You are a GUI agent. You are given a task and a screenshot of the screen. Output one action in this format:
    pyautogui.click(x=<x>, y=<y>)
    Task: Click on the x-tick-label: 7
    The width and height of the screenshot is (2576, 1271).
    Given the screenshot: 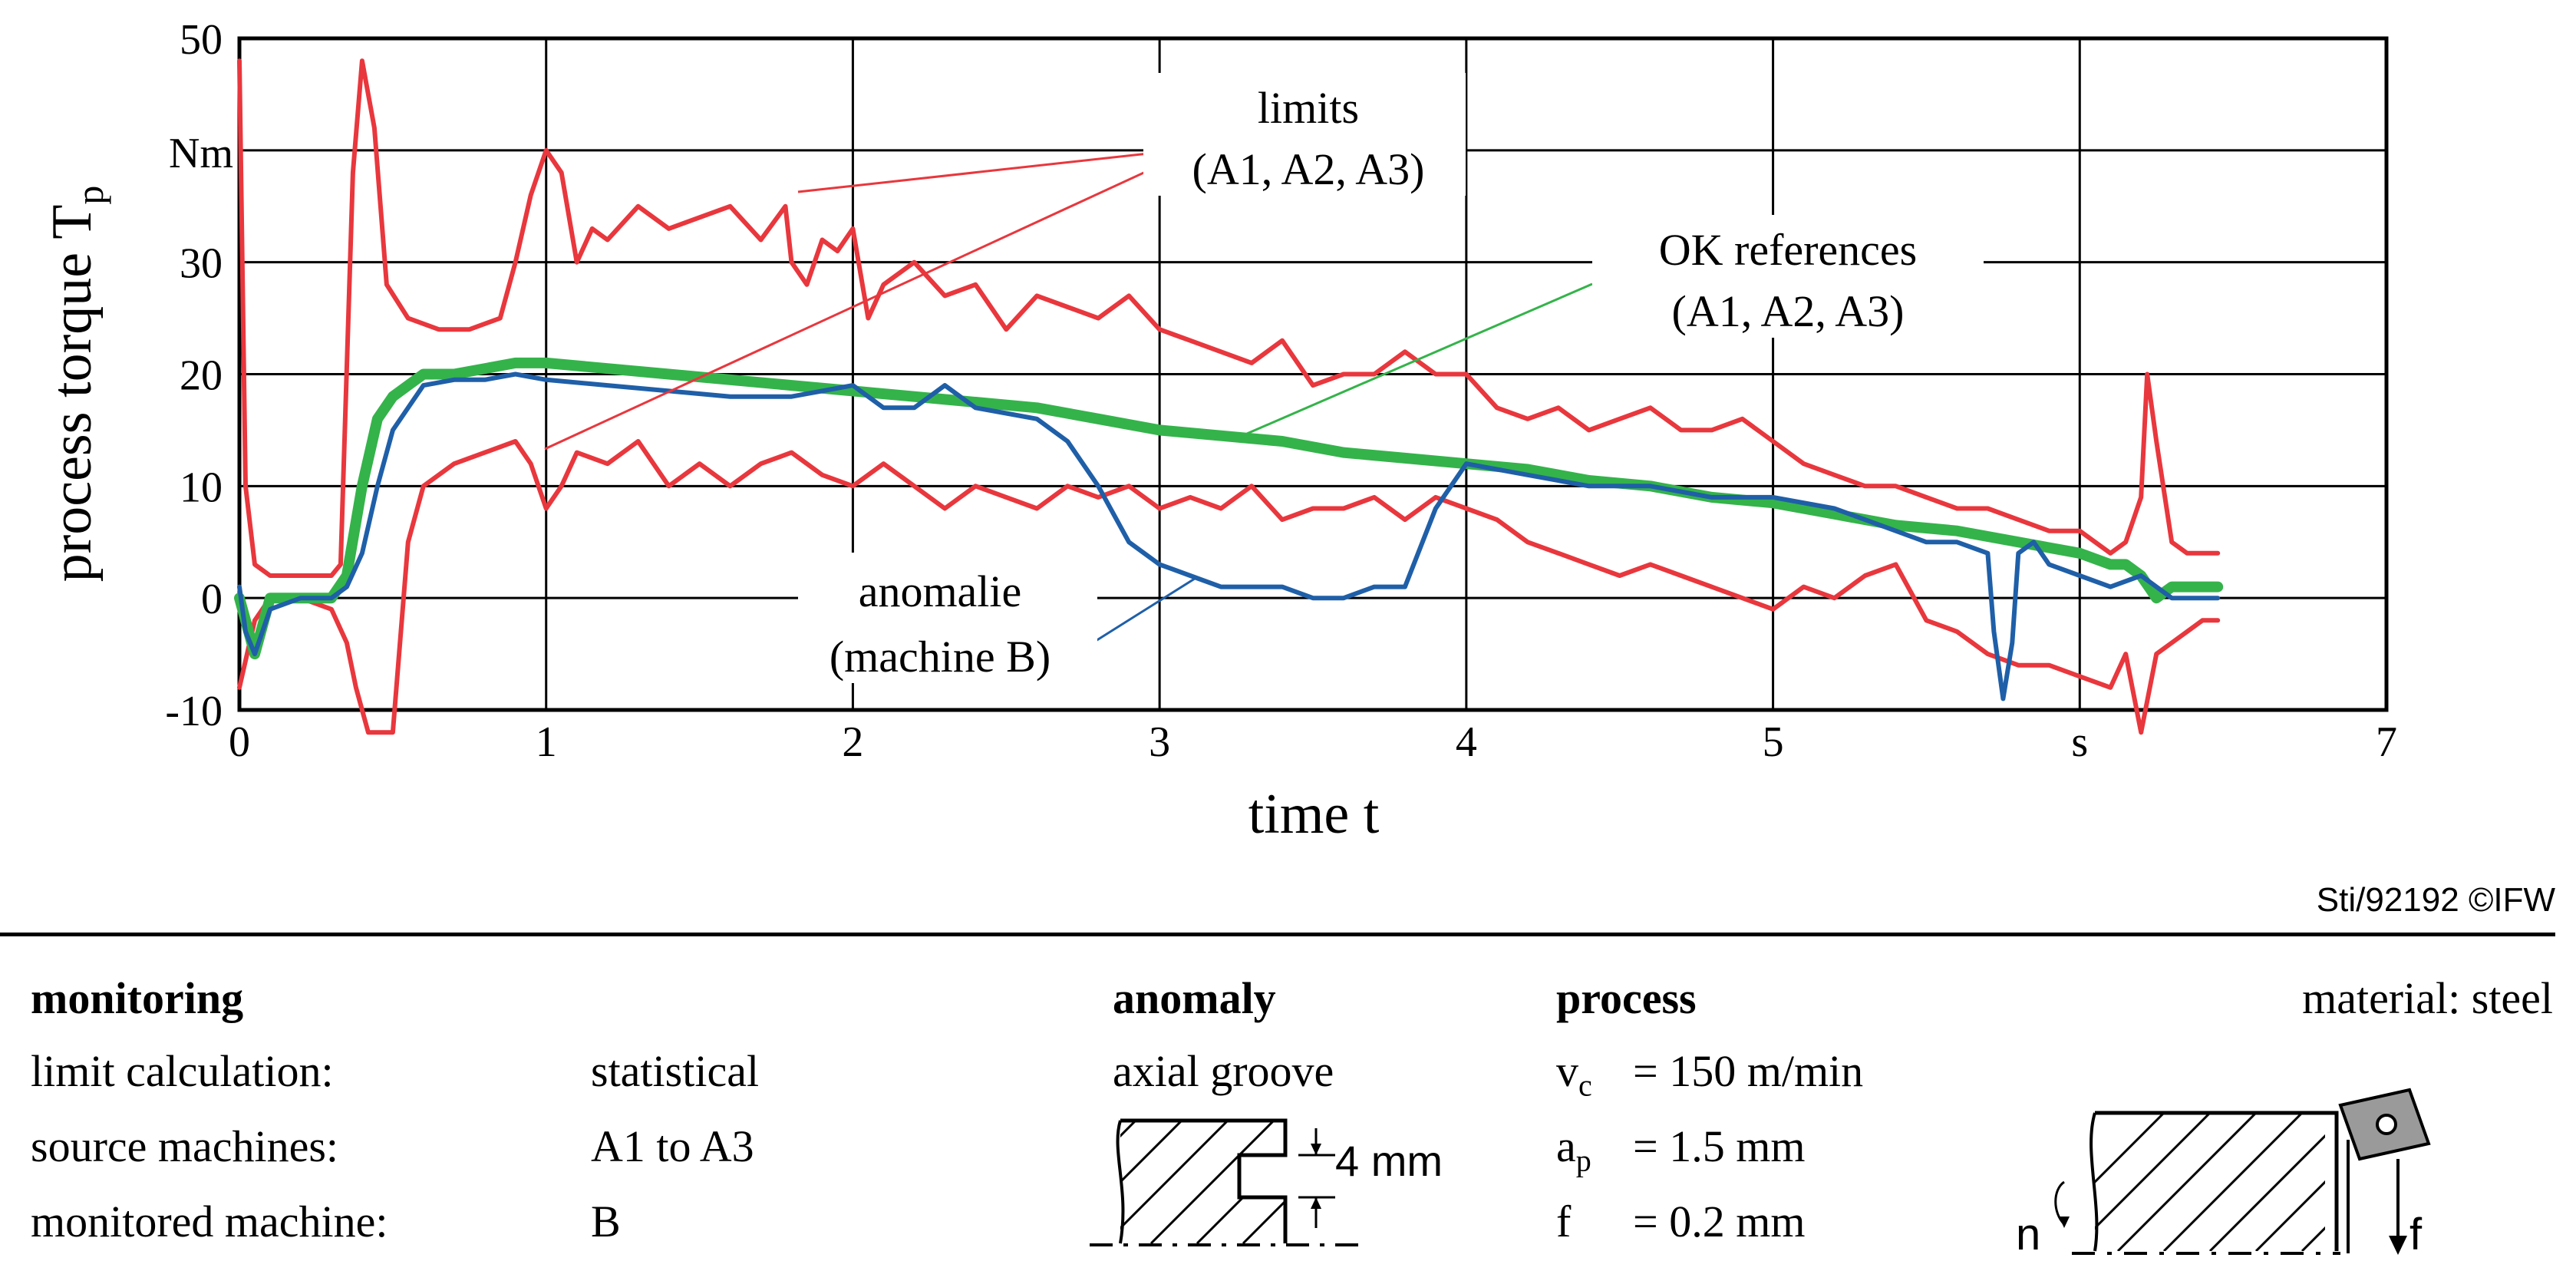 What is the action you would take?
    pyautogui.click(x=2386, y=742)
    